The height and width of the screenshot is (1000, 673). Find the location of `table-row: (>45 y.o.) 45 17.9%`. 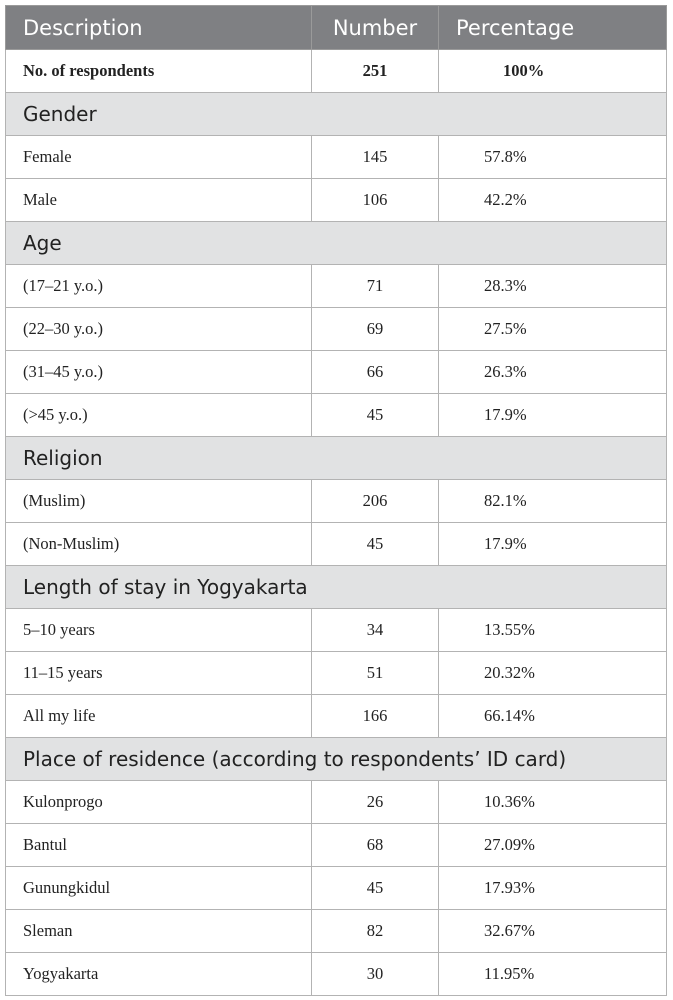

table-row: (>45 y.o.) 45 17.9% is located at coordinates (336, 415).